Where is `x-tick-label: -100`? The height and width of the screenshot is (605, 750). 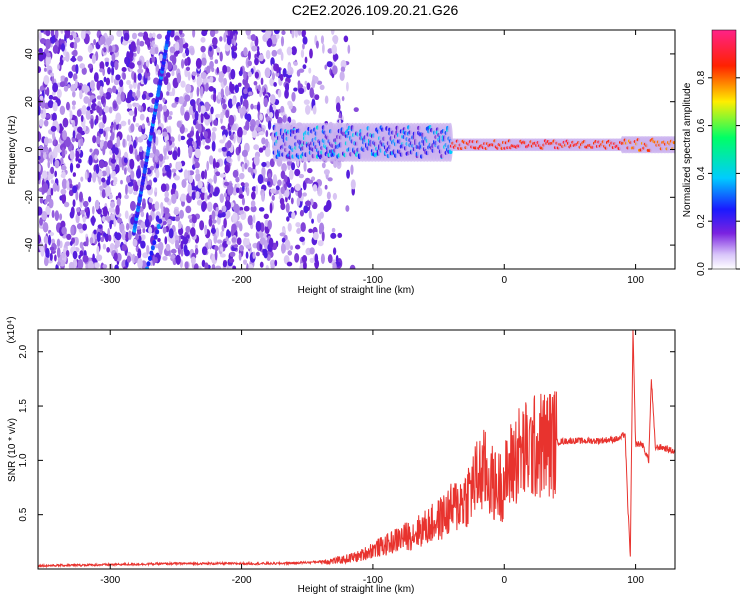 x-tick-label: -100 is located at coordinates (373, 580).